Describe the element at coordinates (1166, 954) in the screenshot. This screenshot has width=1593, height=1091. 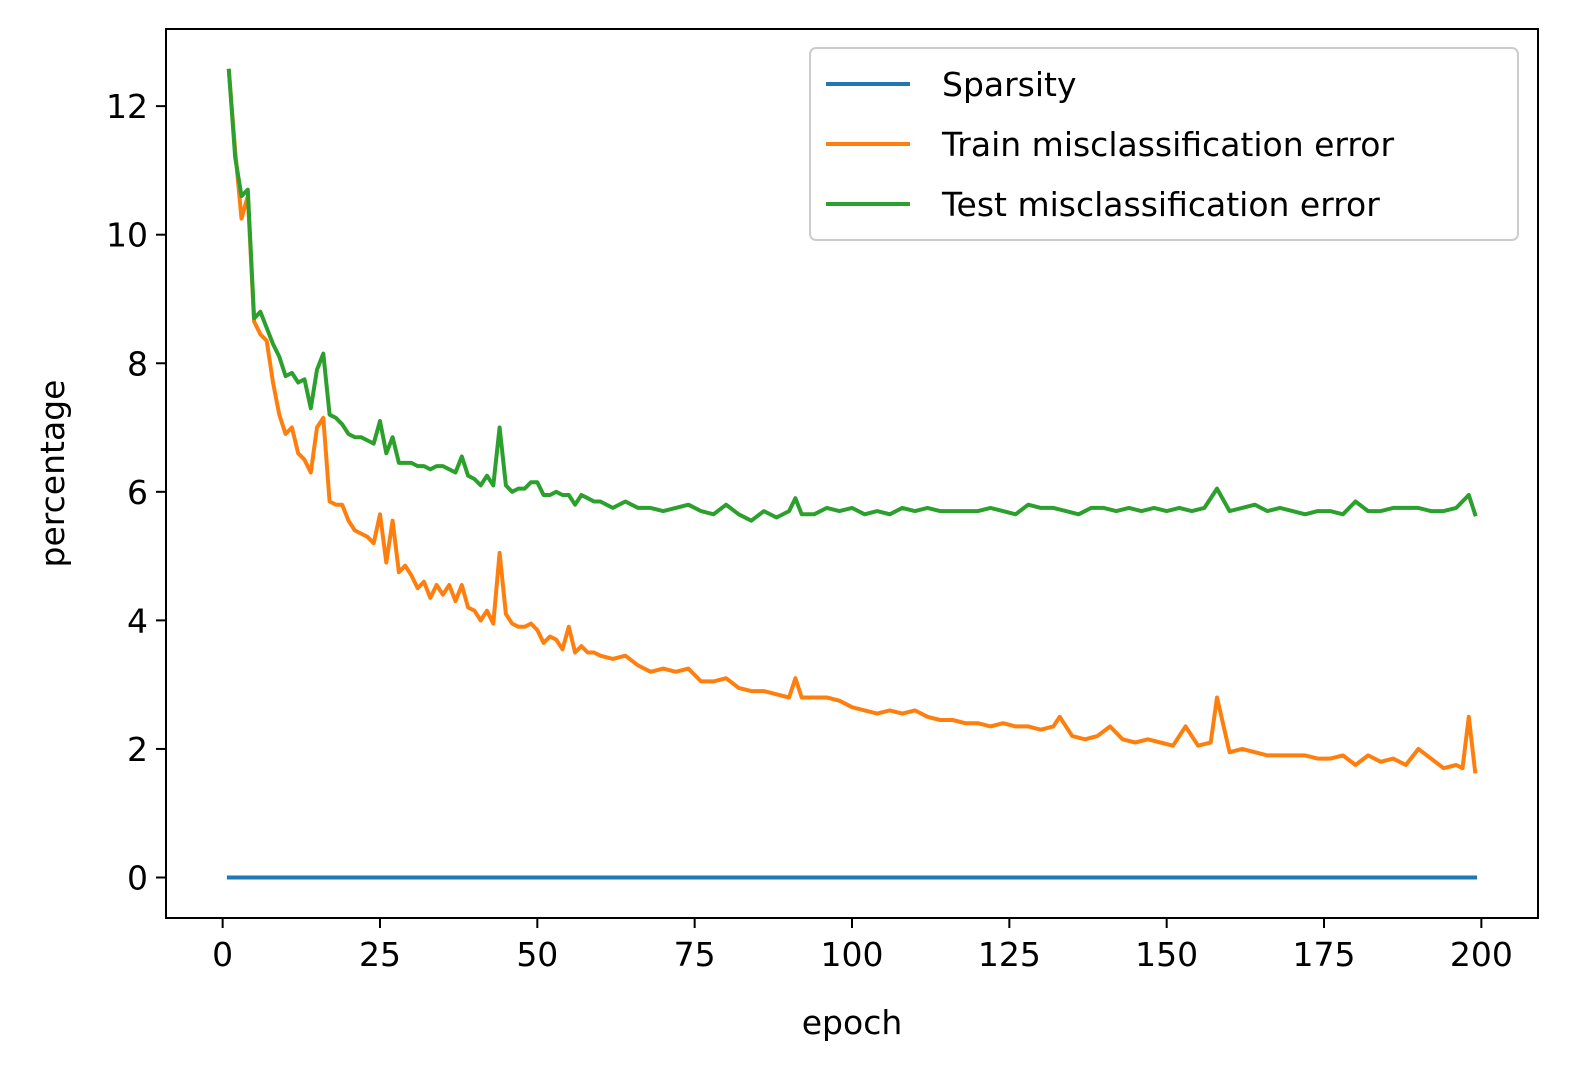
I see `x-tick-label: 150` at that location.